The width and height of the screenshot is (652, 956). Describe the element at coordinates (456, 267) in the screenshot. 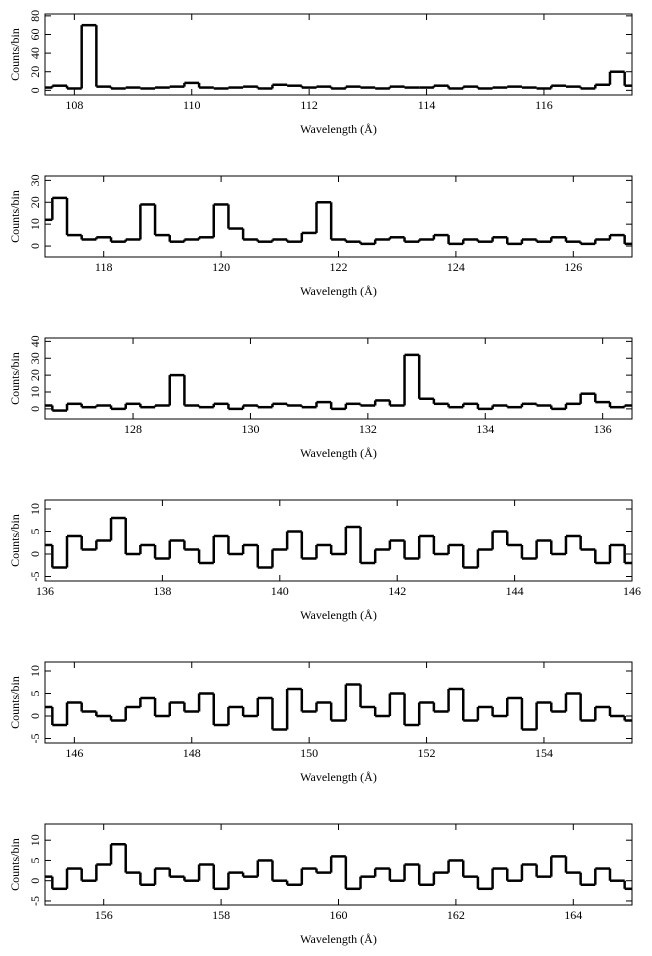

I see `x-tick-label: 124` at that location.